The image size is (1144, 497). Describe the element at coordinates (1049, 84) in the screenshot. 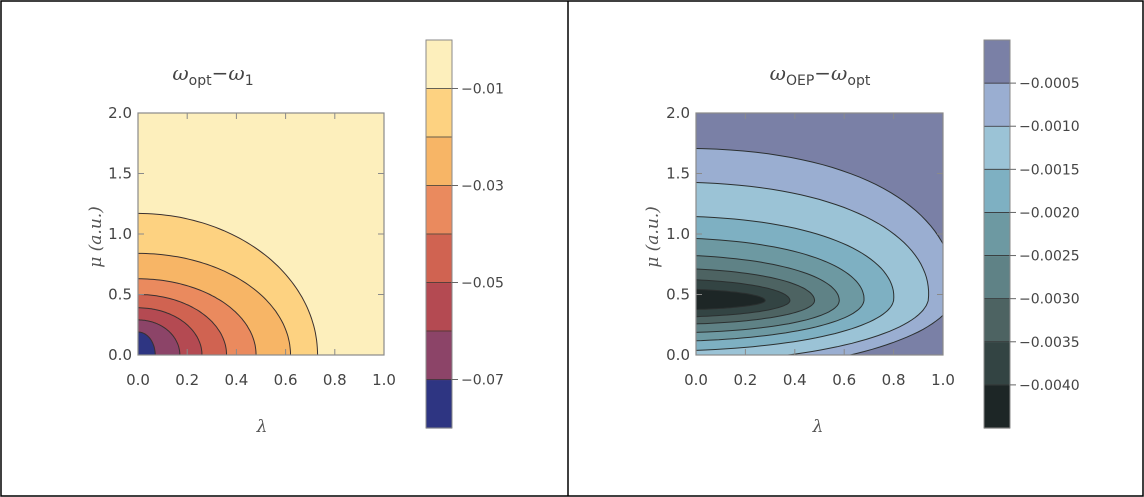

I see `colorbar-tick-label: −0.0005` at that location.